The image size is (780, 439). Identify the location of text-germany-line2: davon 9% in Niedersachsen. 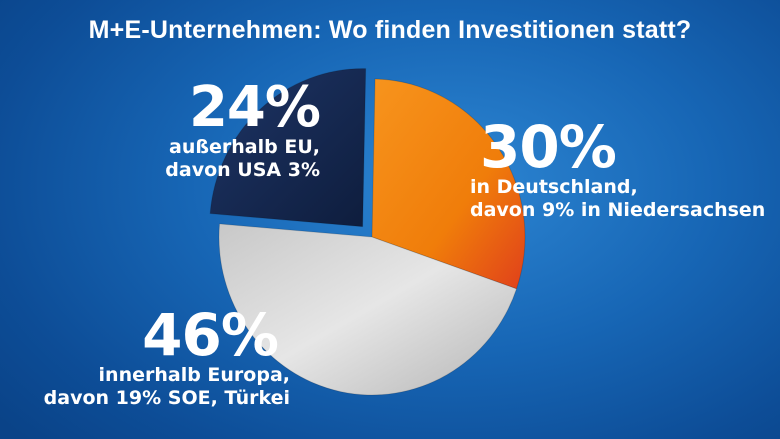
(618, 210).